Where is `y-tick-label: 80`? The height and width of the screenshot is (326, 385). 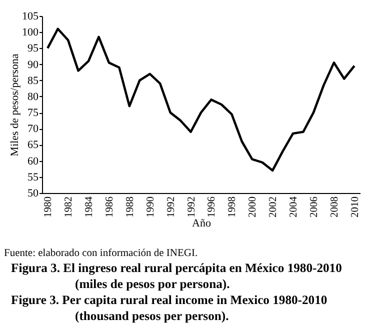 y-tick-label: 80 is located at coordinates (33, 96).